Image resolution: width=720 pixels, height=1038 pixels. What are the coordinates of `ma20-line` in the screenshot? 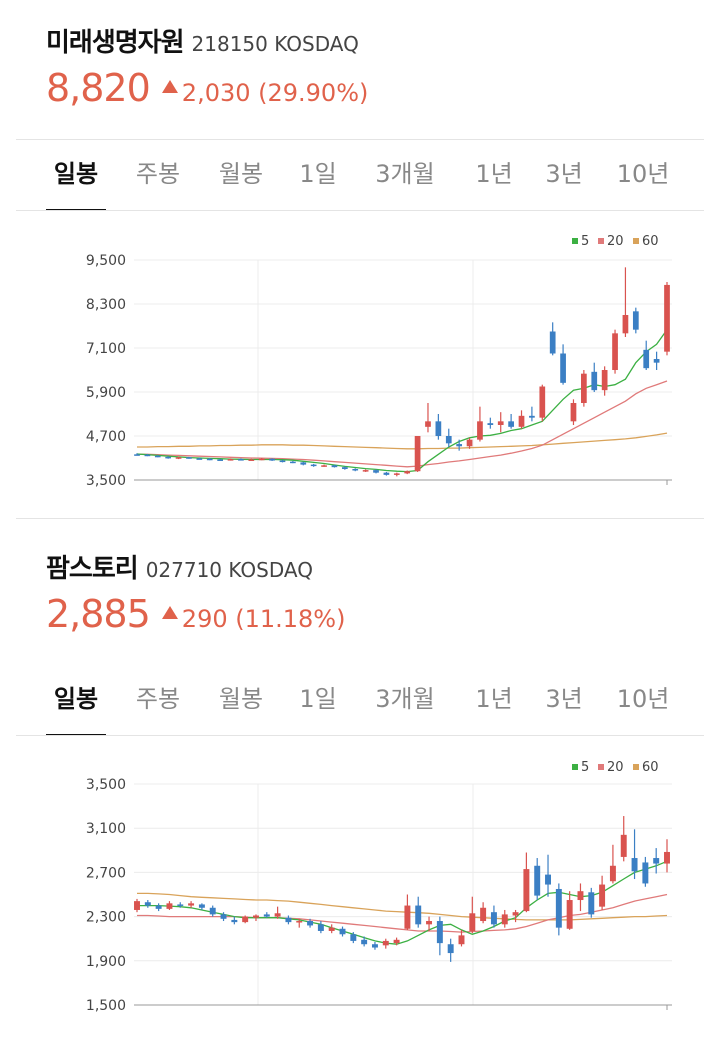 It's located at (402, 424).